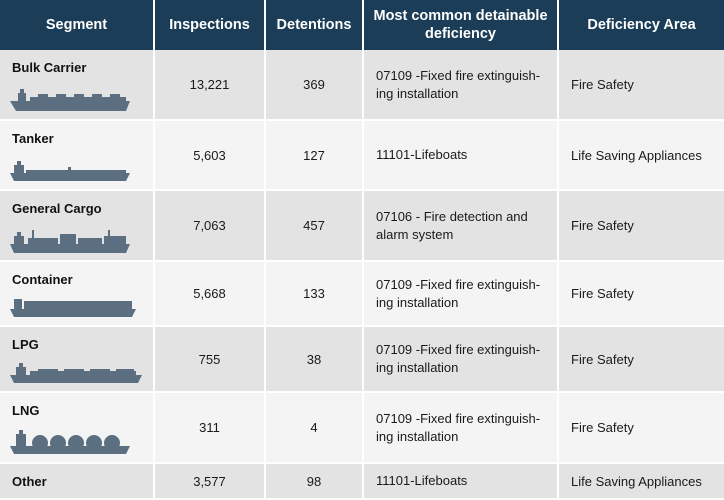 This screenshot has height=500, width=724. What do you see at coordinates (77, 294) in the screenshot?
I see `segment-cell: Container` at bounding box center [77, 294].